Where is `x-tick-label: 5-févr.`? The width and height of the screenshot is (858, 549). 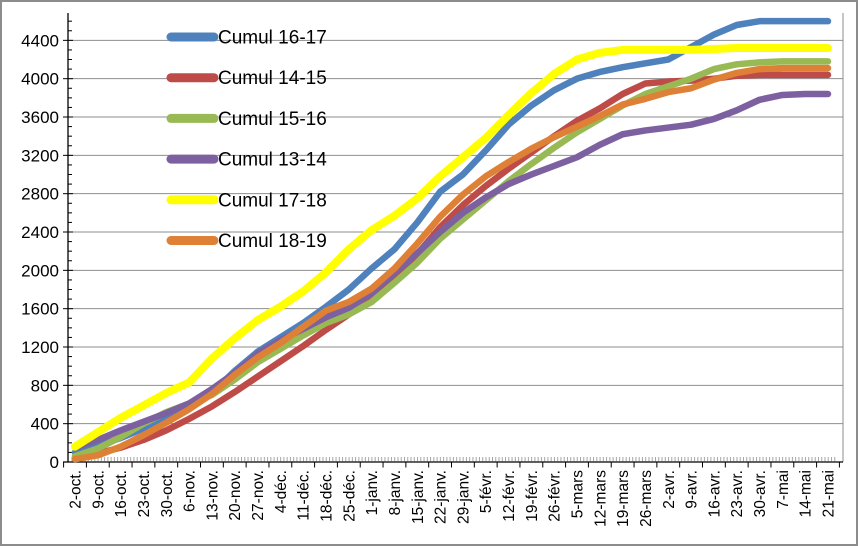 x-tick-label: 5-févr. is located at coordinates (486, 491).